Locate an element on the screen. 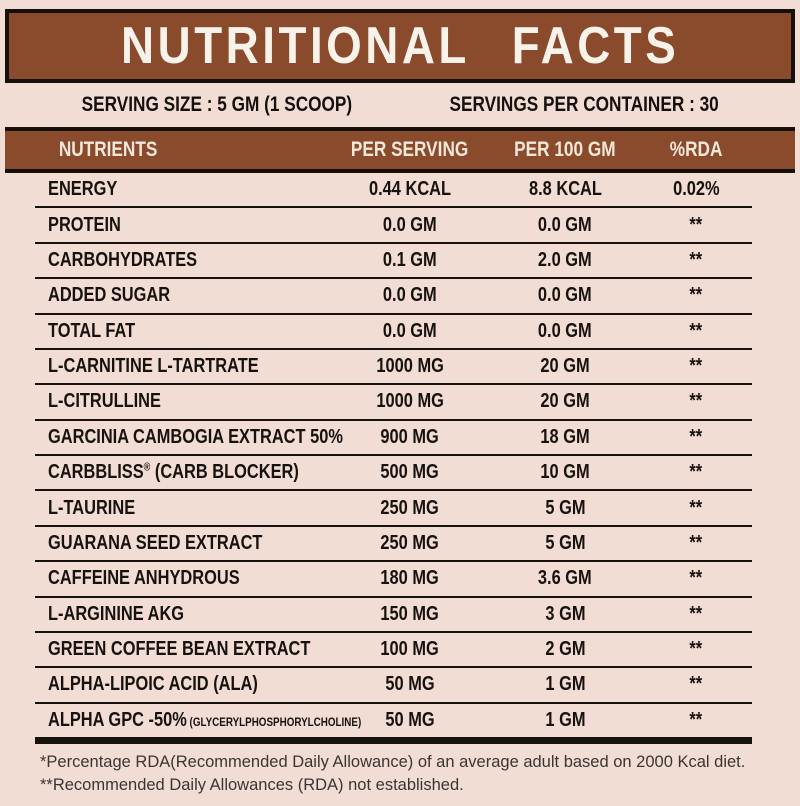 The image size is (800, 806). table-header-row: NUTRIENTS PER SERVING PER 100 GM %RDA is located at coordinates (400, 150).